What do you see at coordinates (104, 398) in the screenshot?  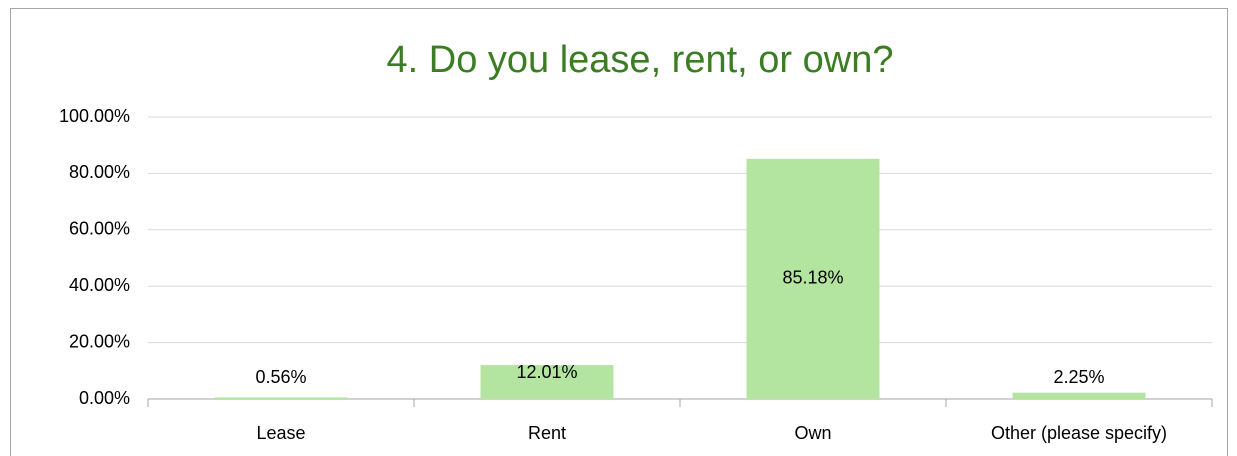 I see `y-tick-label: 0.00%` at bounding box center [104, 398].